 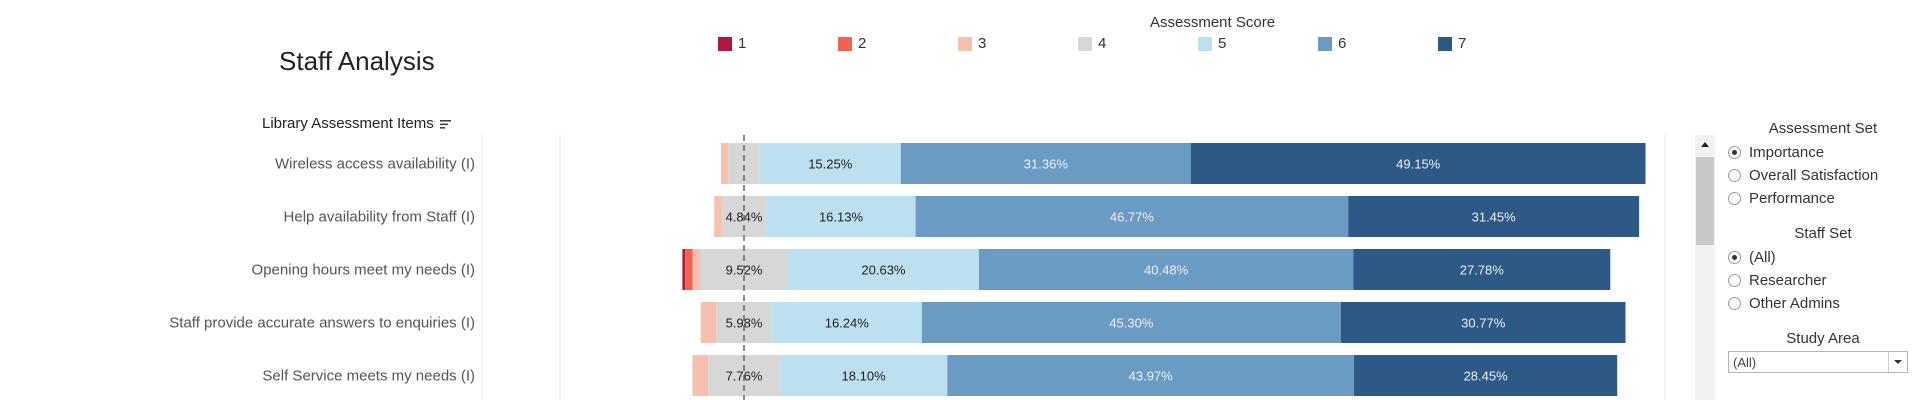 I want to click on data-label: 28.45%, so click(x=1486, y=376).